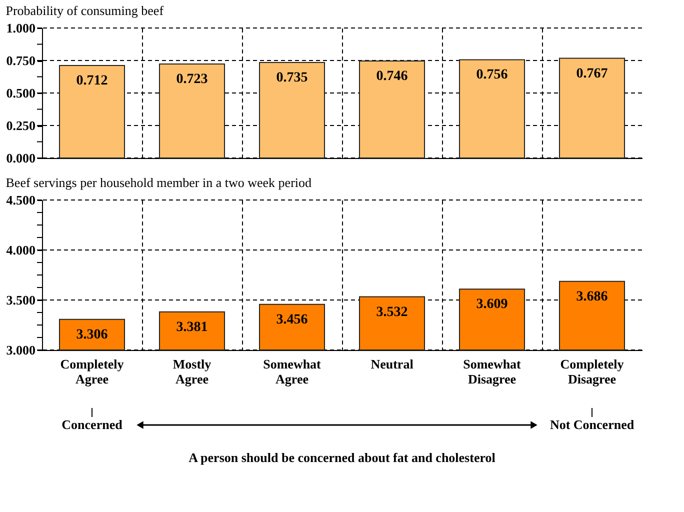 The image size is (684, 512). I want to click on y-tick-label: 3.500, so click(21, 300).